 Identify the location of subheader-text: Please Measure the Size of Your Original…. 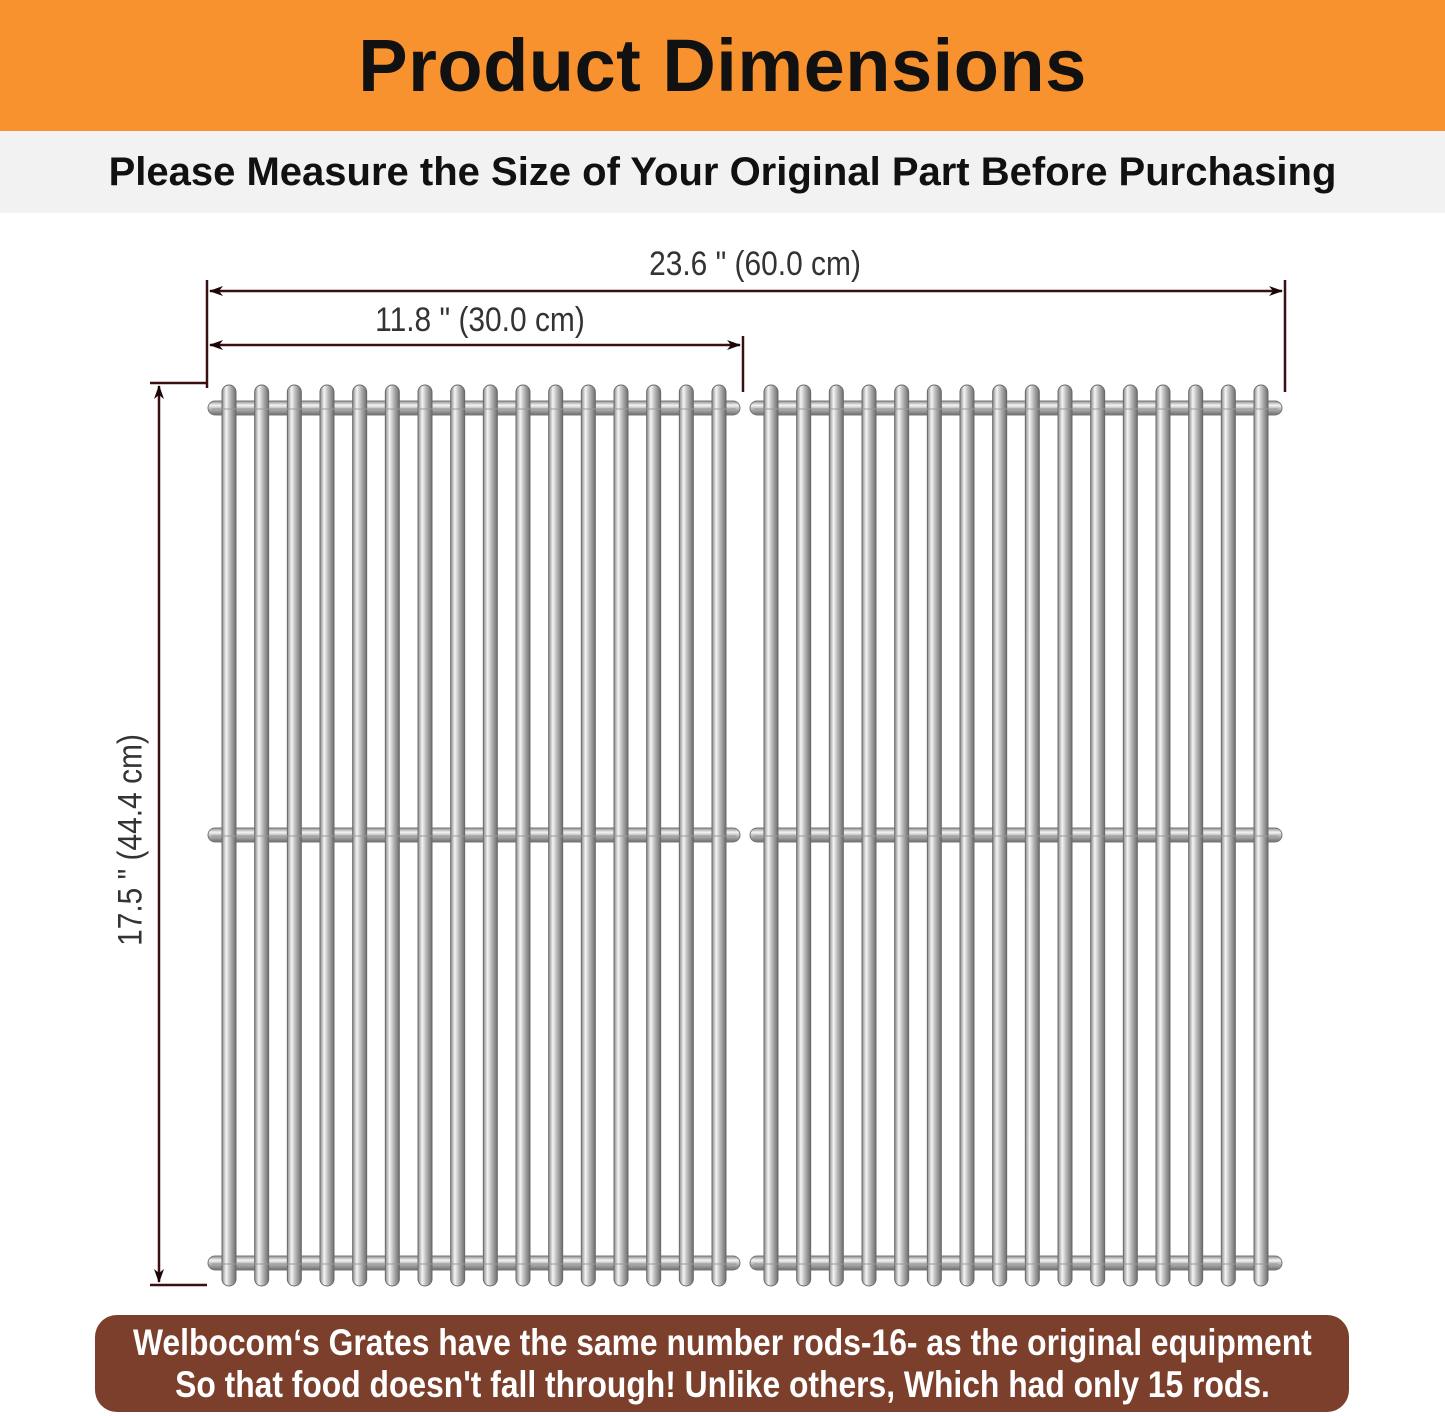
(722, 171).